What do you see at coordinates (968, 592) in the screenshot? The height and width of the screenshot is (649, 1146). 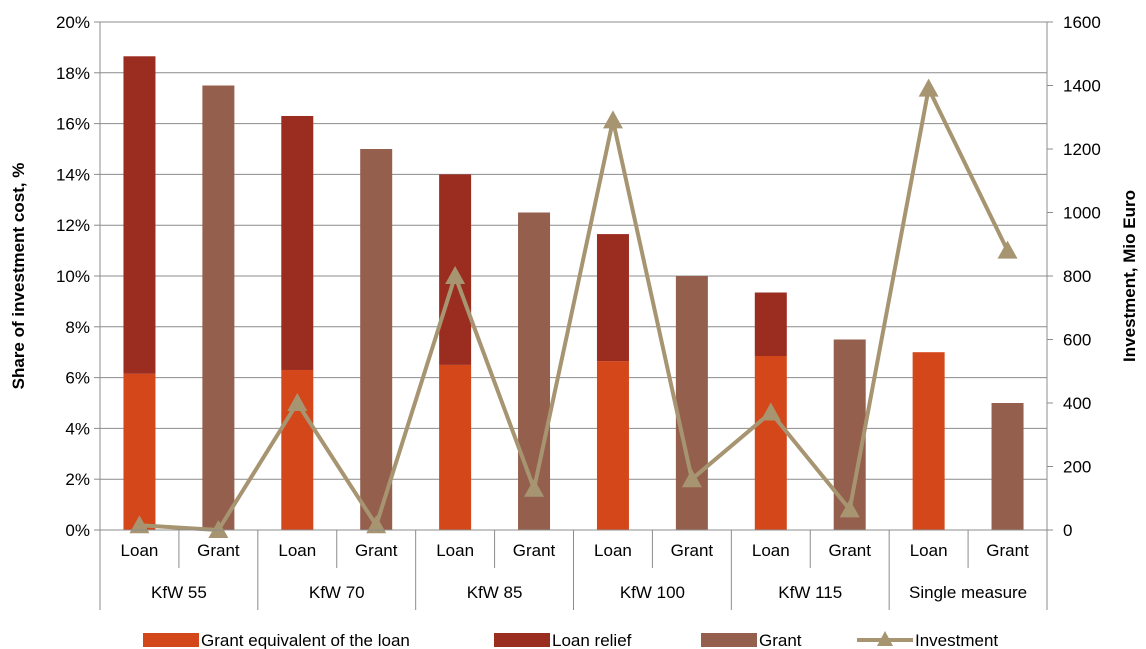 I see `group-label: Single measure` at bounding box center [968, 592].